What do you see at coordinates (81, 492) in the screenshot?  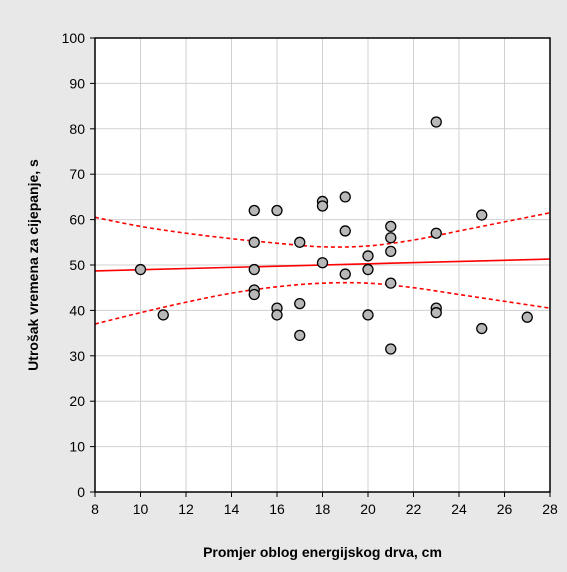 I see `y-tick-label: 0` at bounding box center [81, 492].